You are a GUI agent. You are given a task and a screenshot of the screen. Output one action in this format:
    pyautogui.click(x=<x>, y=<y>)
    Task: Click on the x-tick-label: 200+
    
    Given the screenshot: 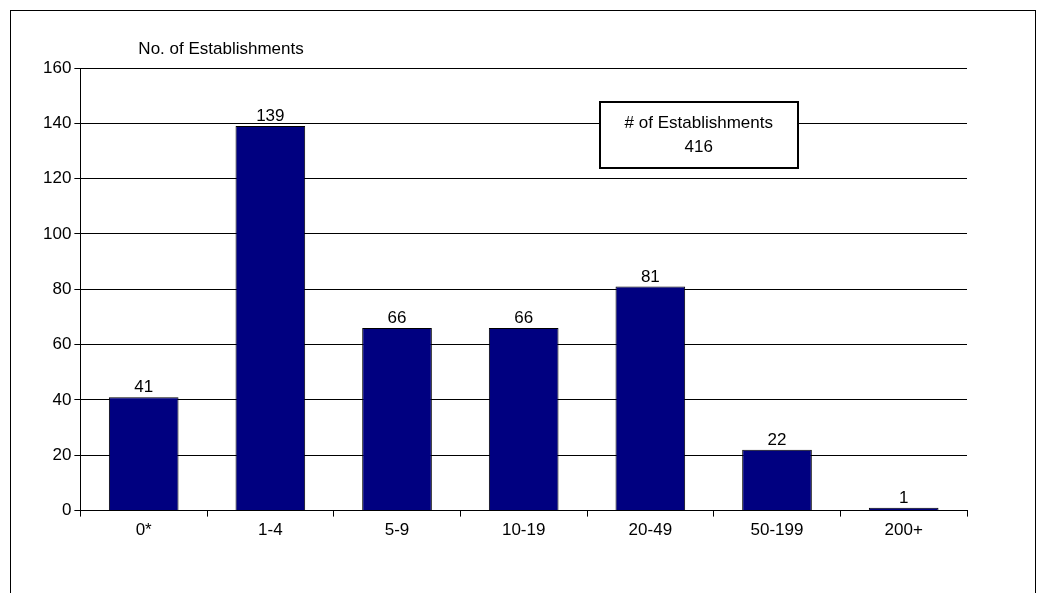 What is the action you would take?
    pyautogui.click(x=903, y=530)
    